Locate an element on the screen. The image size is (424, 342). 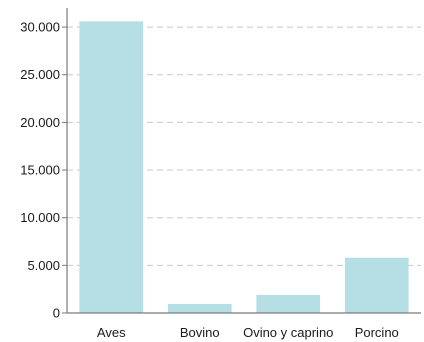
y-tick-labels: 0 5.000 10.000 15.000 20.000 25.000 30.000 is located at coordinates (40, 170).